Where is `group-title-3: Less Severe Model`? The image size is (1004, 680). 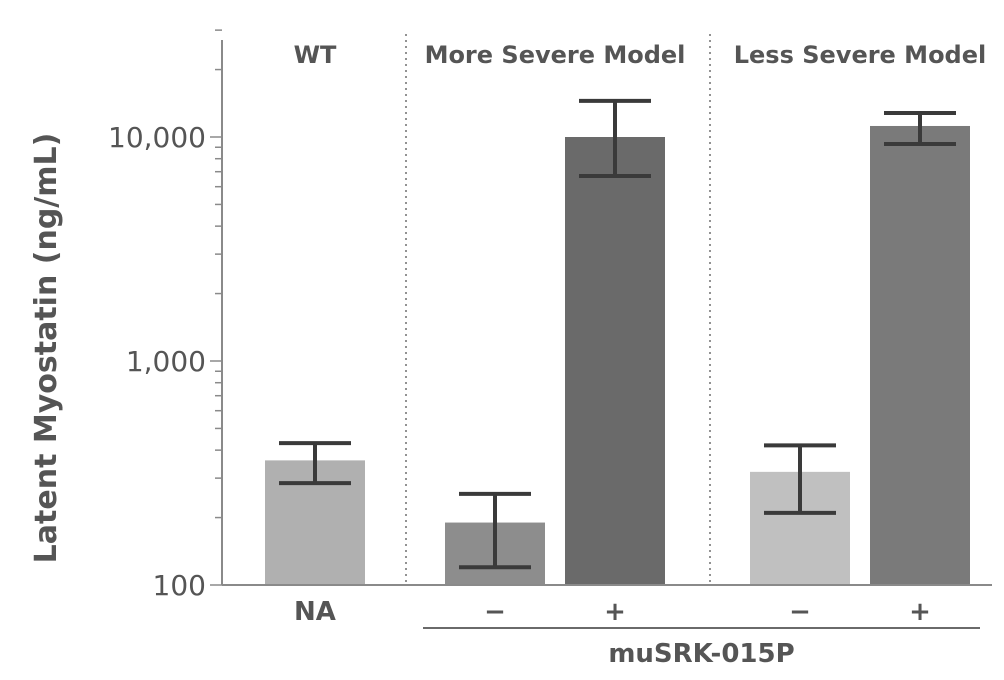 group-title-3: Less Severe Model is located at coordinates (860, 55).